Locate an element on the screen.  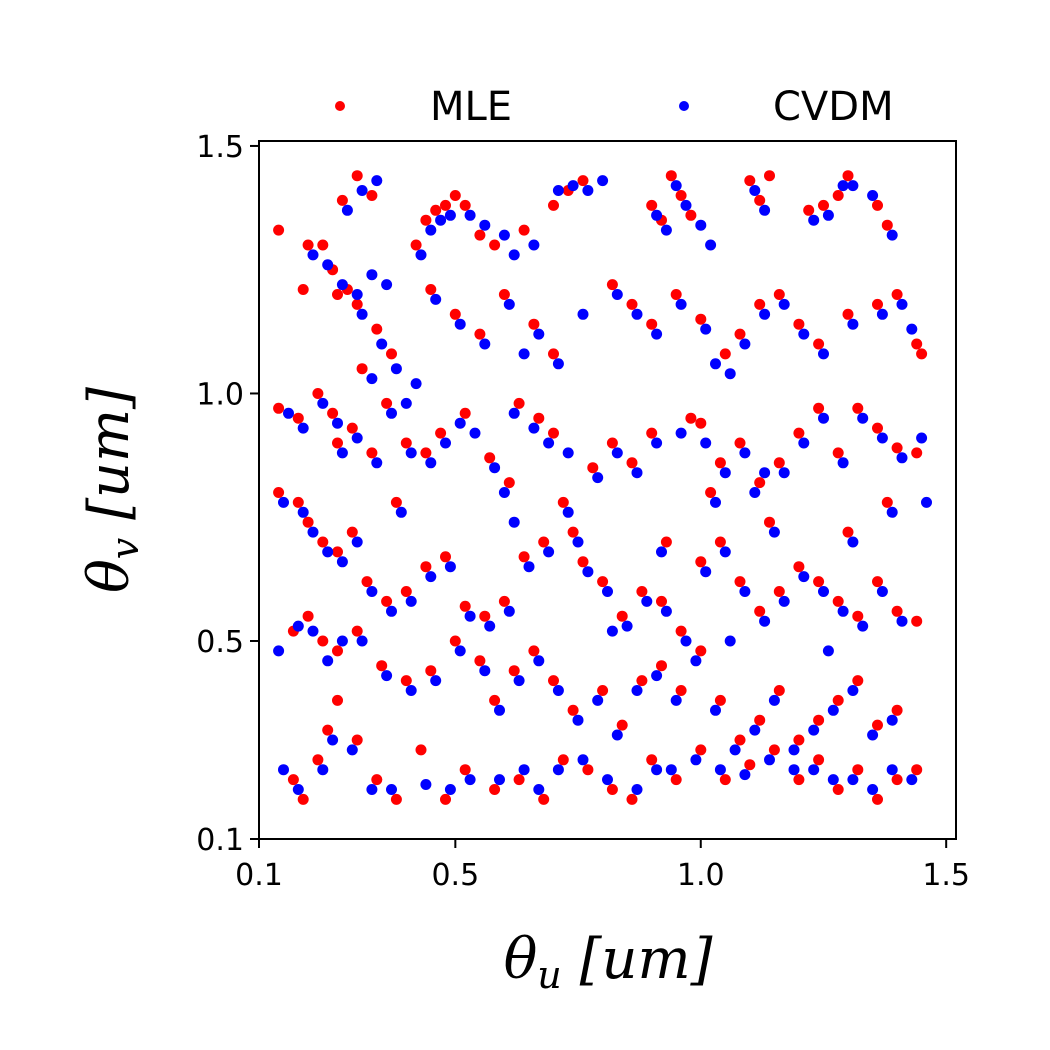
x-tick-label-1: 0.5 is located at coordinates (455, 875).